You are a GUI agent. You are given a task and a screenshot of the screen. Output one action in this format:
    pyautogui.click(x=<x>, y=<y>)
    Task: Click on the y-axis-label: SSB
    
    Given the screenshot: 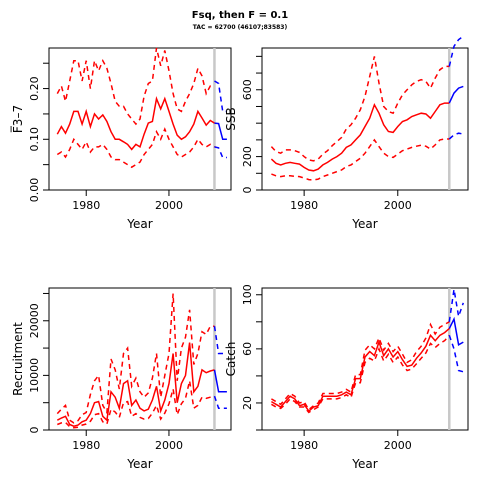 What is the action you would take?
    pyautogui.click(x=231, y=118)
    